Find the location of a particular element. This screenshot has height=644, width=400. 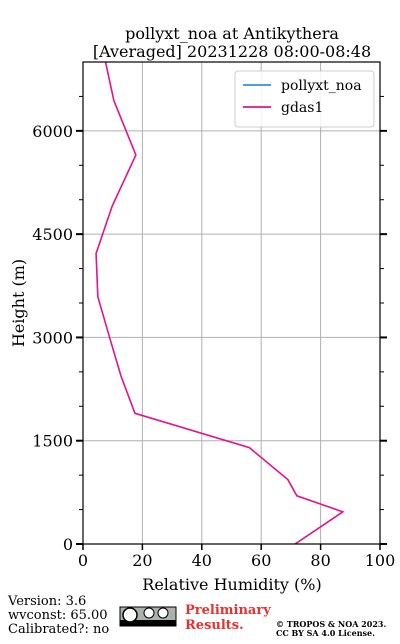

x-tick-label: 0 is located at coordinates (83, 560).